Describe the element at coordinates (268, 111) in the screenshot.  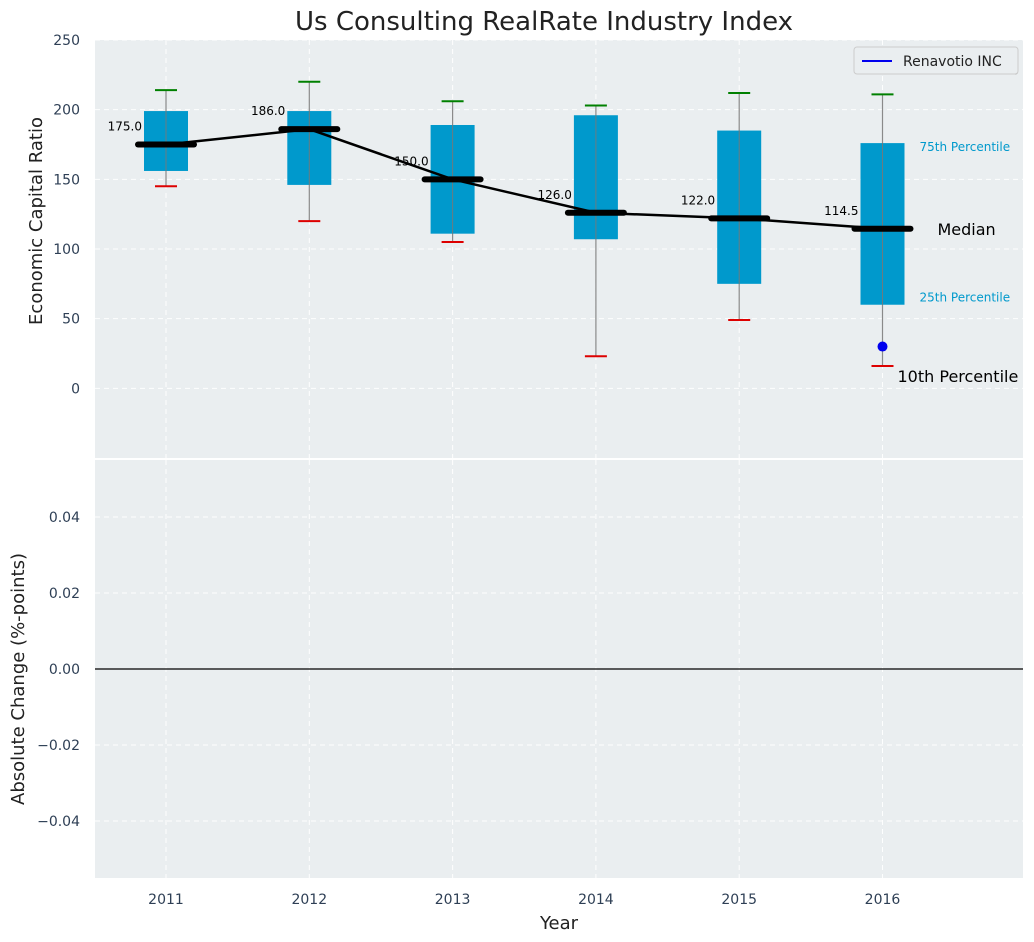
I see `median-value-label: 186.0` at that location.